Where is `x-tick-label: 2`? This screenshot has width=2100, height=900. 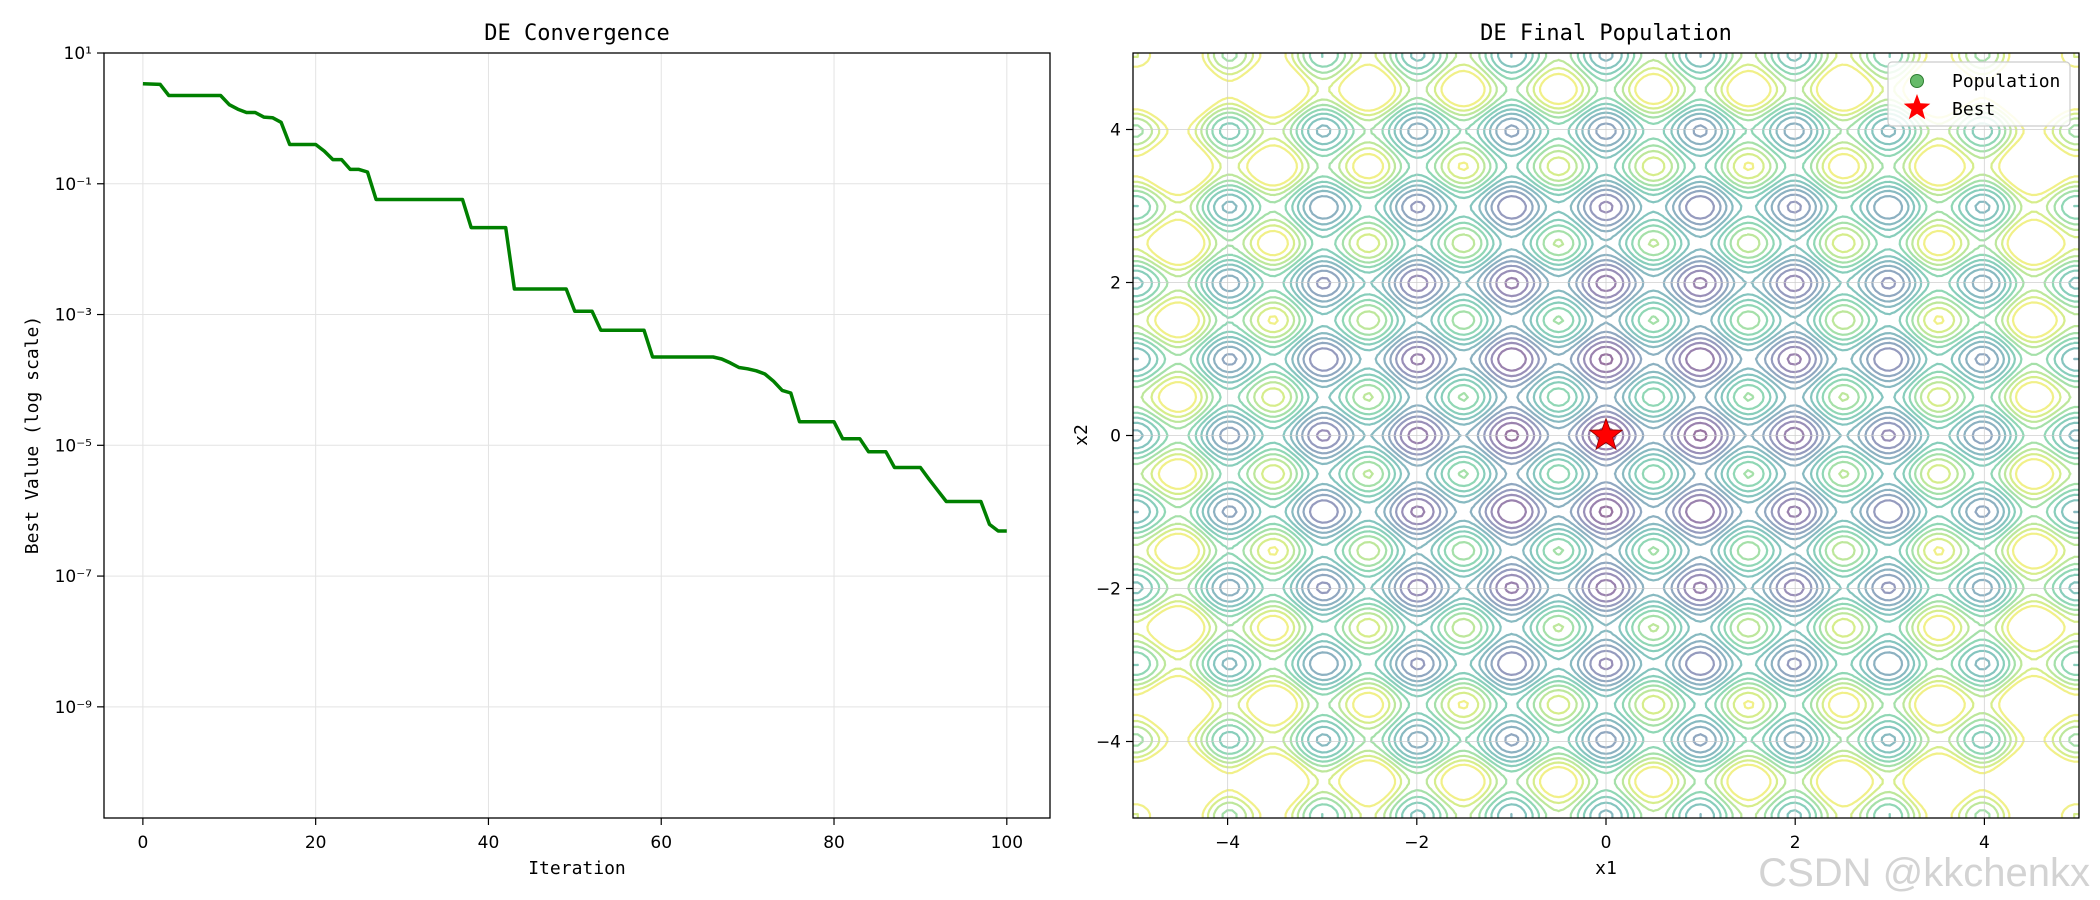 x-tick-label: 2 is located at coordinates (1795, 843).